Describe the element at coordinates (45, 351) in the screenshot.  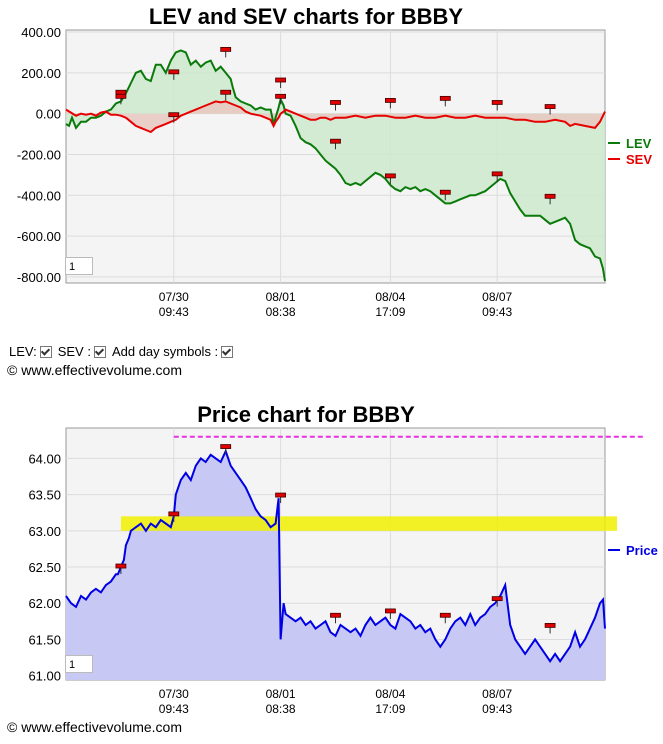
I see `lev-checkbox` at that location.